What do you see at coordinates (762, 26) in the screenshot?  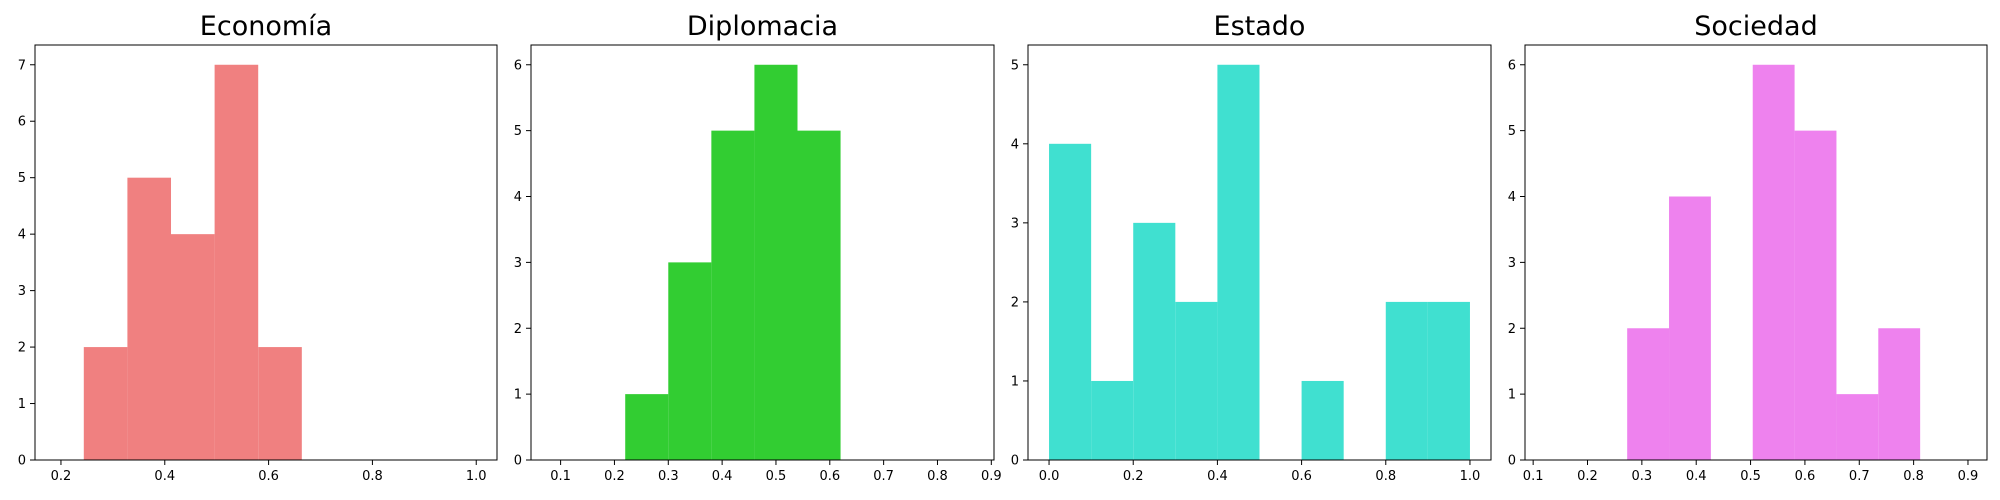 I see `subplot-title: Diplomacia` at bounding box center [762, 26].